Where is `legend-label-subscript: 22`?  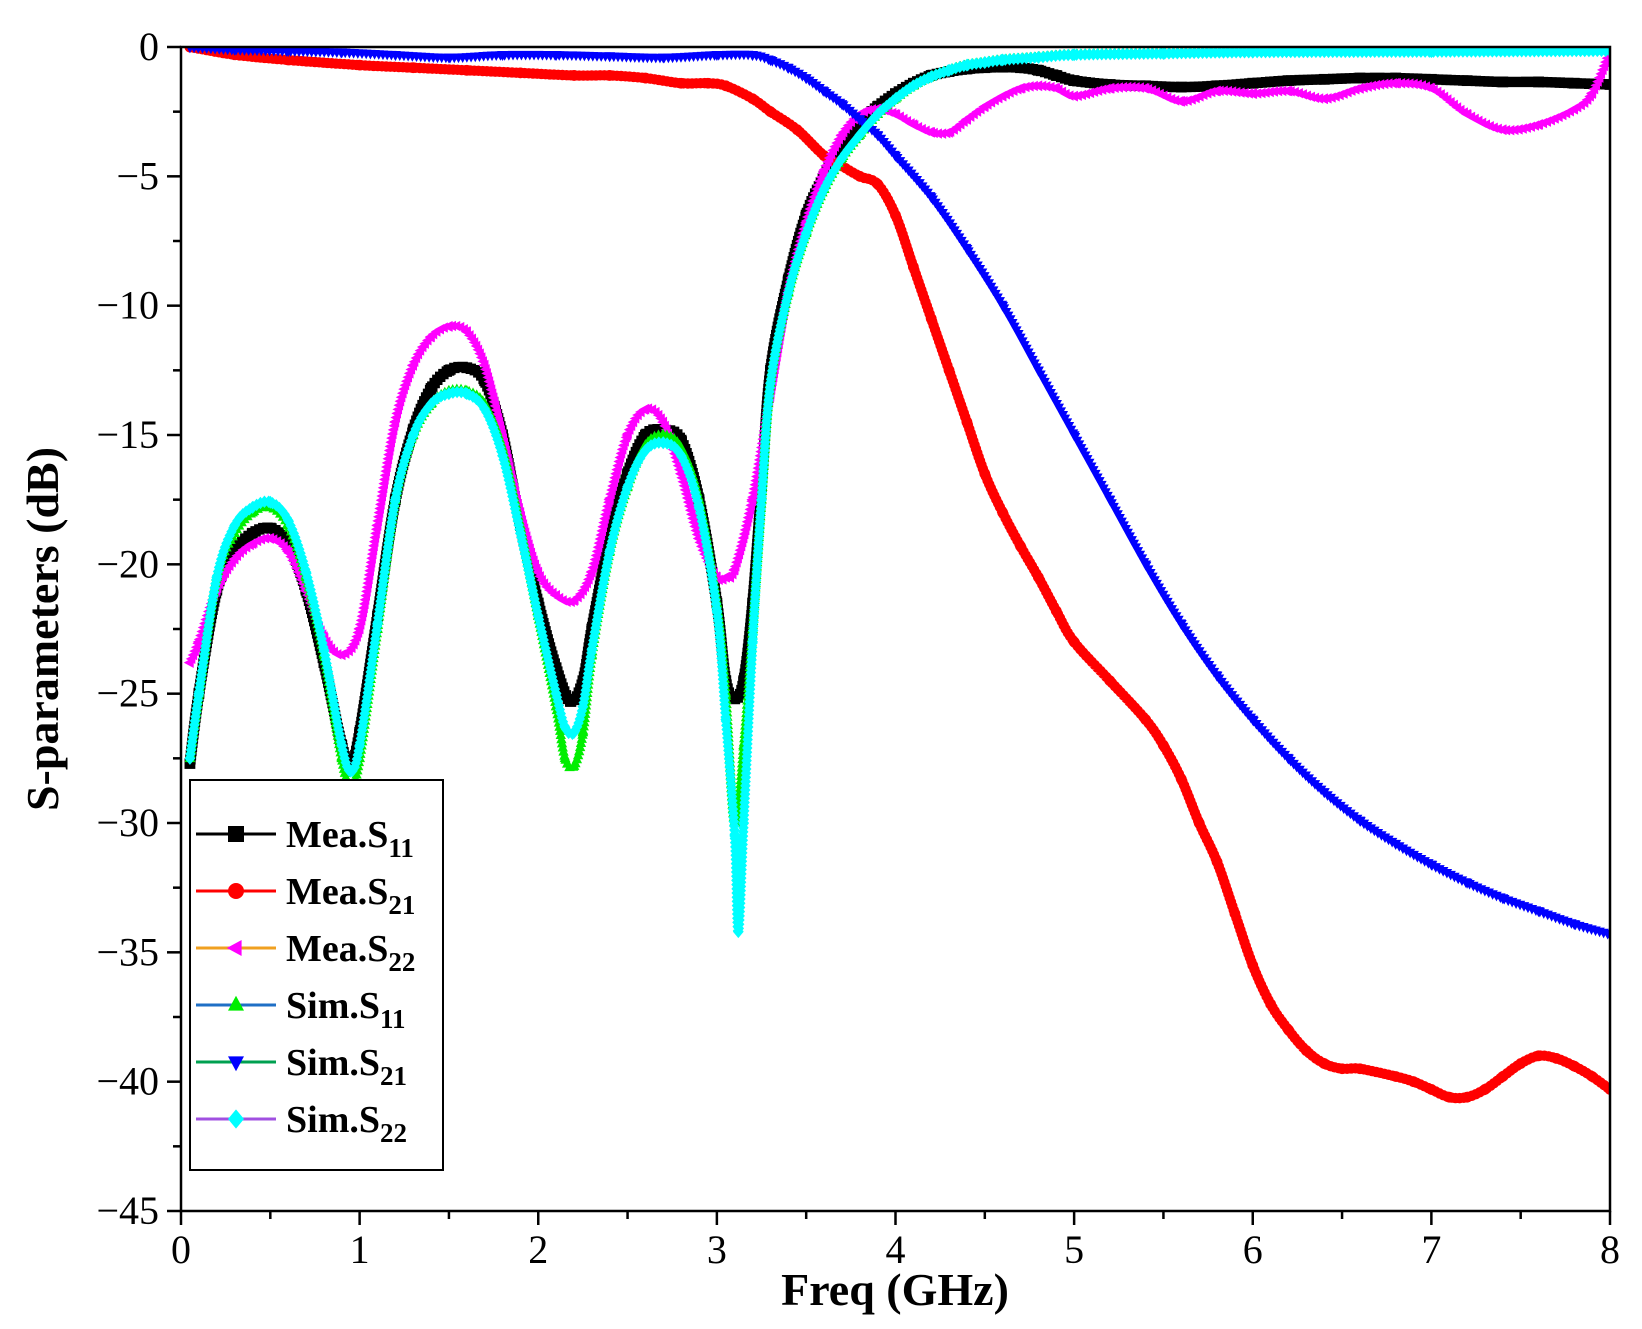 legend-label-subscript: 22 is located at coordinates (401, 962).